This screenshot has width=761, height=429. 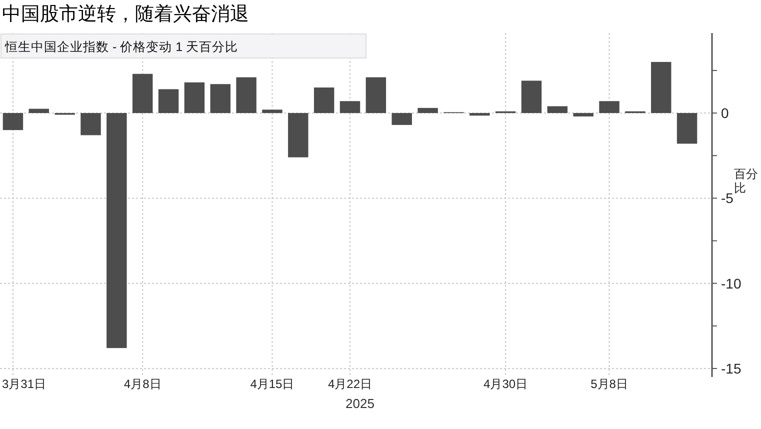 What do you see at coordinates (272, 384) in the screenshot?
I see `x-tick-label: 4月15日` at bounding box center [272, 384].